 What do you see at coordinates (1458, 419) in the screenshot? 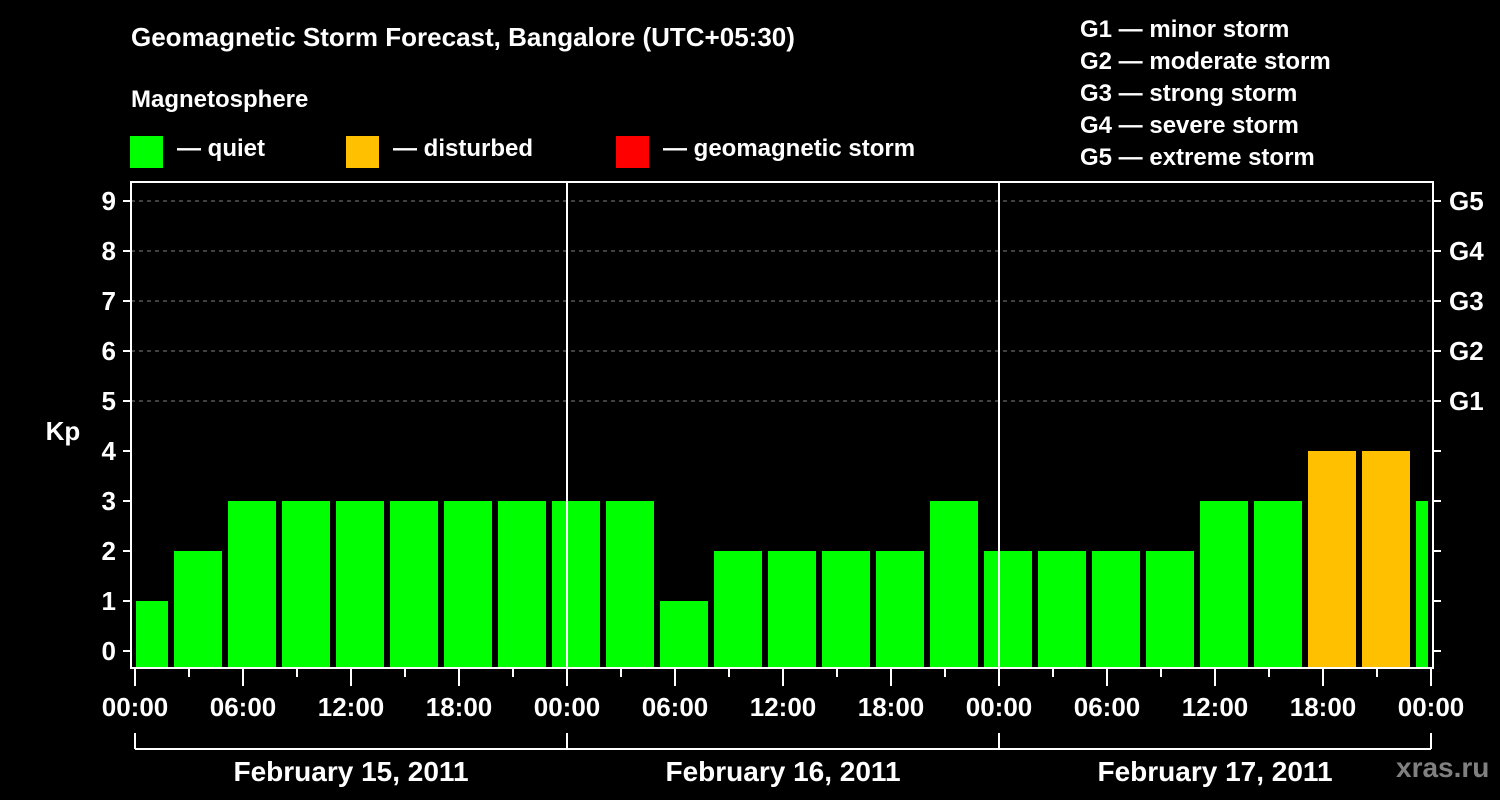
I see `g-scale-axis: G1 G2 G3 G4 G5` at bounding box center [1458, 419].